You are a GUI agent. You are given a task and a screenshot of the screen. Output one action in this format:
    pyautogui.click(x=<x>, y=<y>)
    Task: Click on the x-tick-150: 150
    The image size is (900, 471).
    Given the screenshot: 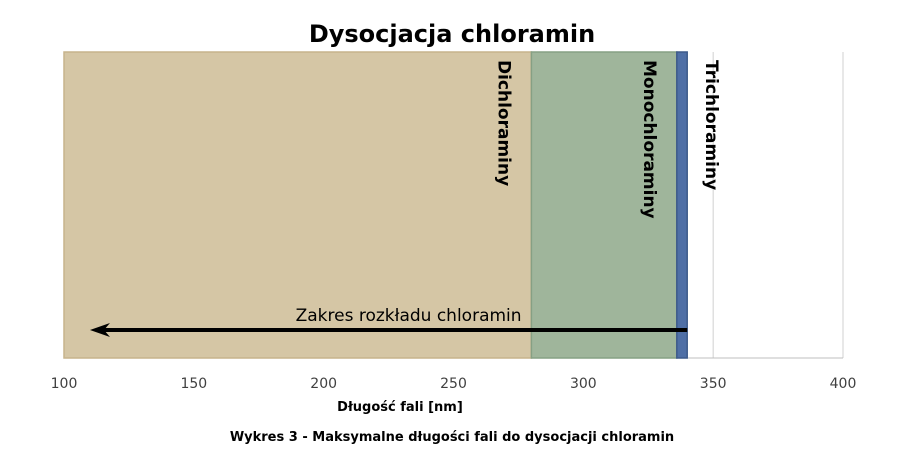 What is the action you would take?
    pyautogui.click(x=193, y=384)
    